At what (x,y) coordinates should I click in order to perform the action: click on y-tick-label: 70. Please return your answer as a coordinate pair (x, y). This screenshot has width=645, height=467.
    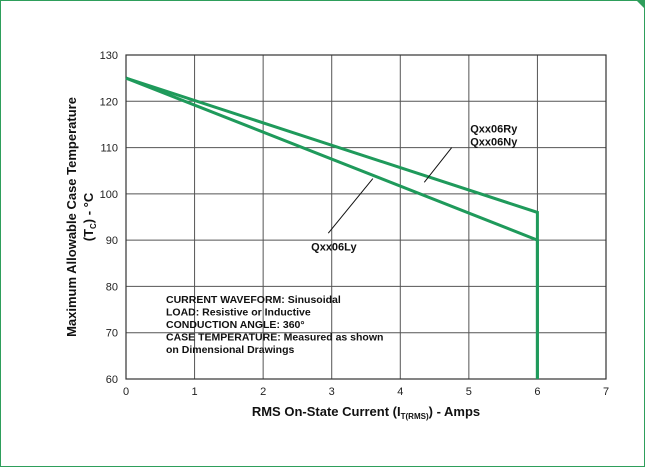
    Looking at the image, I should click on (112, 334).